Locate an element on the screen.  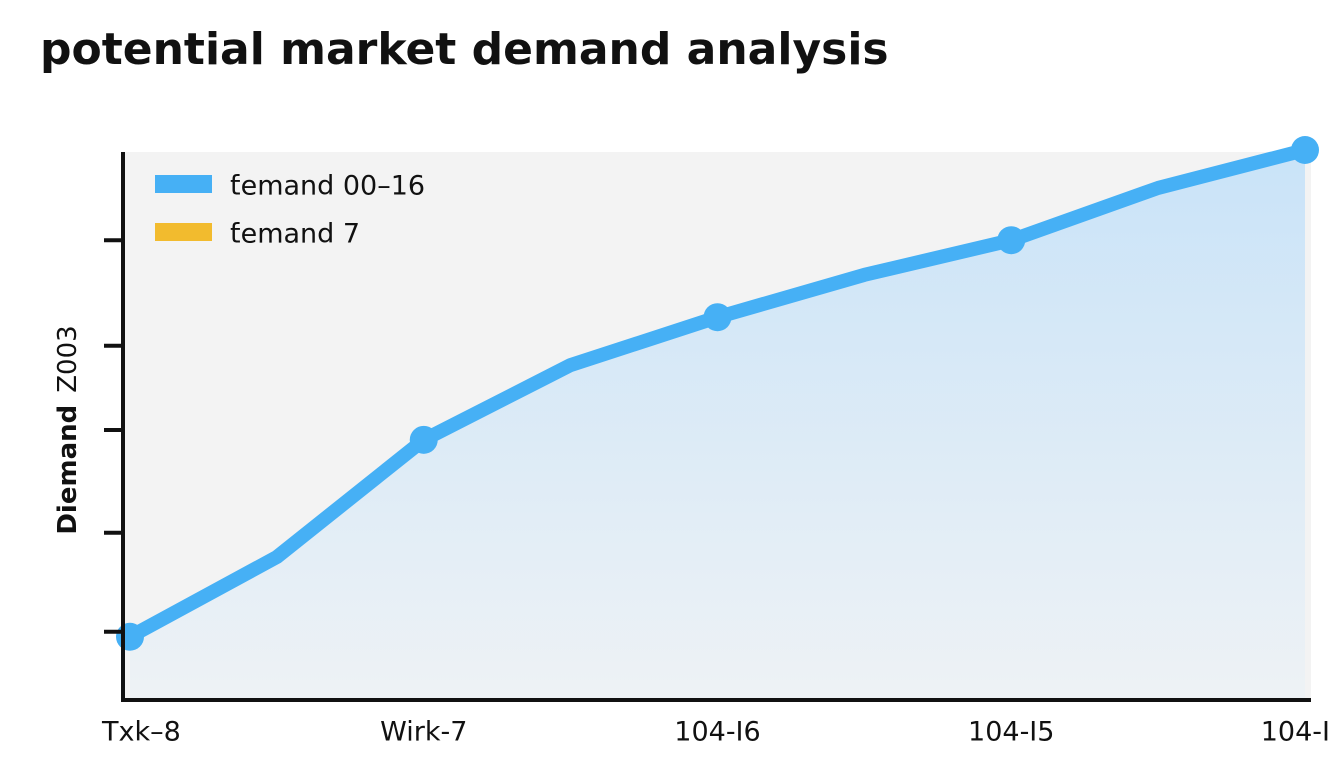
x-tick-label: 104-I is located at coordinates (1295, 732).